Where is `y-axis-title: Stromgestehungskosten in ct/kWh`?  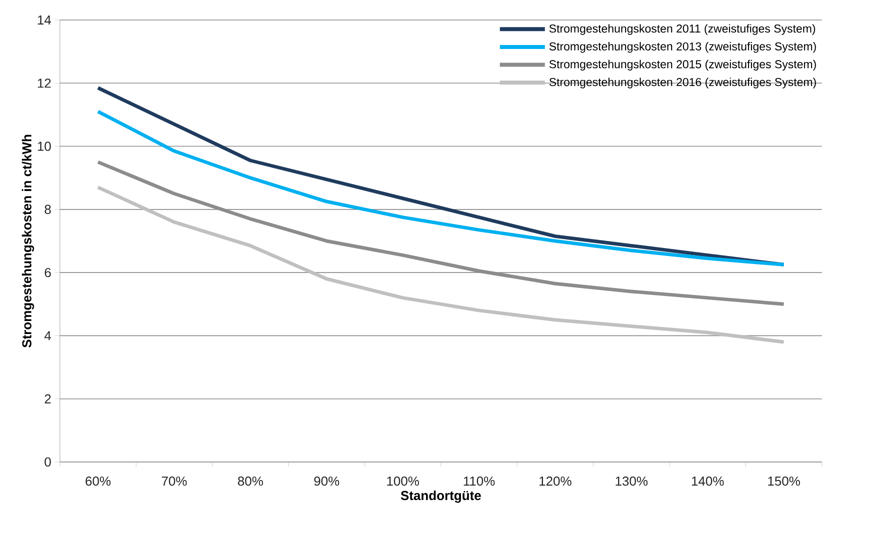
y-axis-title: Stromgestehungskosten in ct/kWh is located at coordinates (28, 241).